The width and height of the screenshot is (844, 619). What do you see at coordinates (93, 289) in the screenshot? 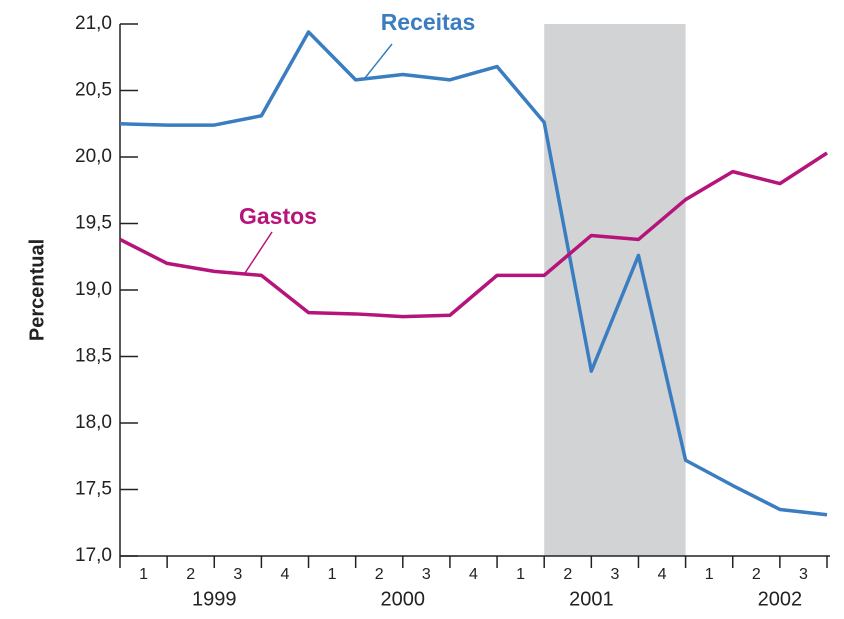
I see `y-tick-label: 19,0` at bounding box center [93, 289].